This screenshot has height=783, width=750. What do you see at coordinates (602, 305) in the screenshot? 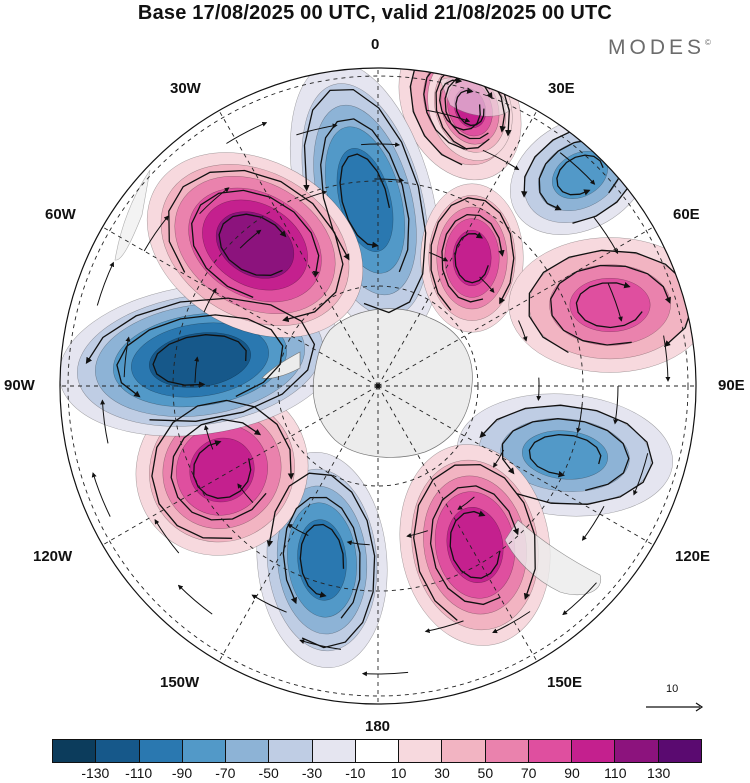
I see `anomaly-cell-positive` at bounding box center [602, 305].